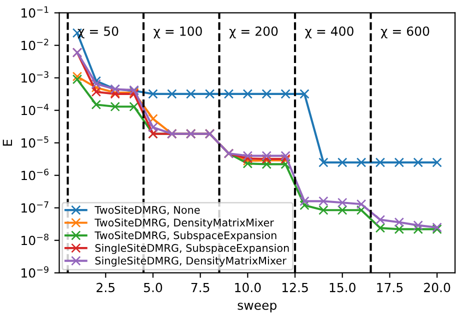  I want to click on annotation: χ = 400, so click(329, 32).